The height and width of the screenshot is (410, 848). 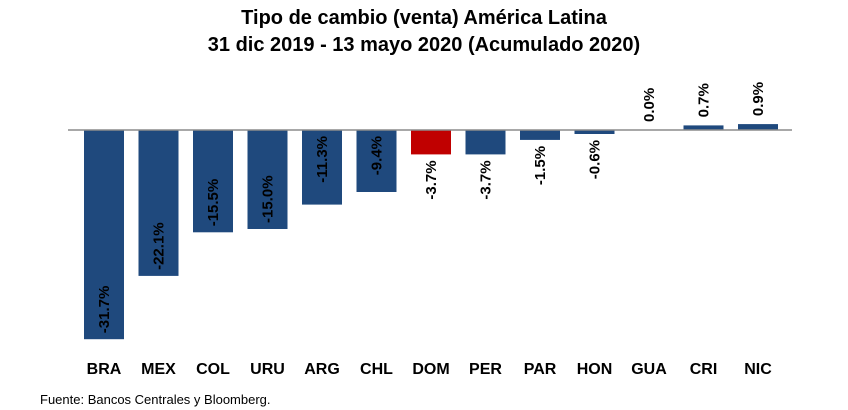 I want to click on category-label-dom: DOM, so click(x=430, y=369).